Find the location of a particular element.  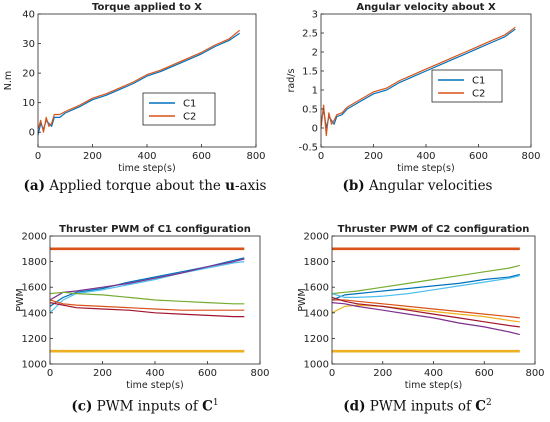

caption-tag: (b) is located at coordinates (353, 186).